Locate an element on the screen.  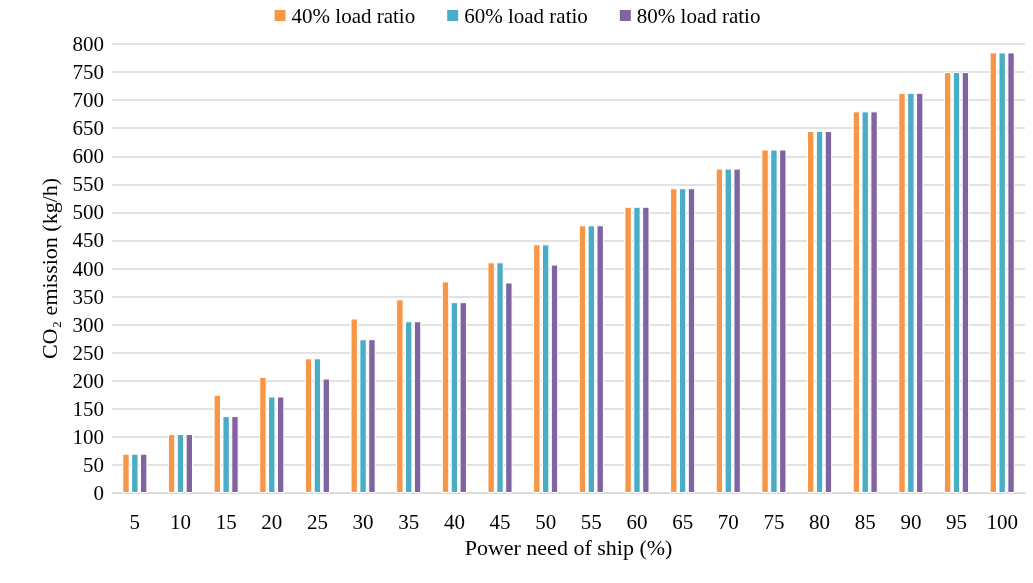
x-tick-label: 100 is located at coordinates (1002, 521).